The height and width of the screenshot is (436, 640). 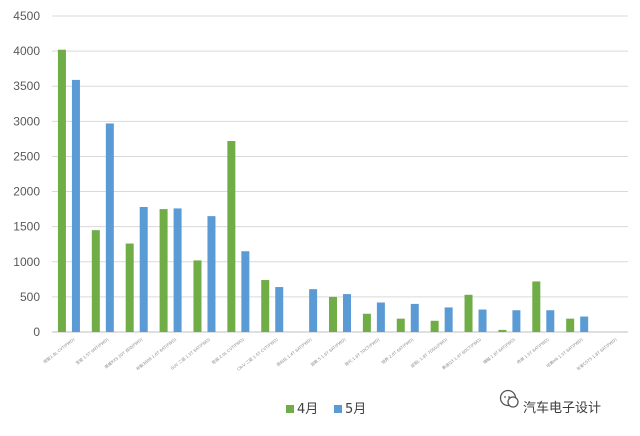 What do you see at coordinates (294, 352) in the screenshot?
I see `x-tick-label: 昂科拉 1.4T 6AT(FWD)` at bounding box center [294, 352].